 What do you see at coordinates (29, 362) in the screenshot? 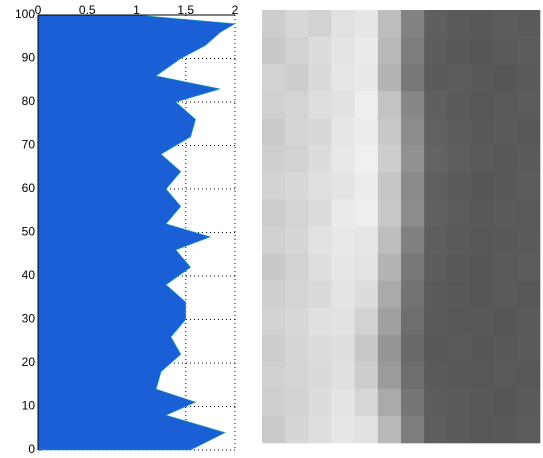
I see `y-tick-label: 20` at bounding box center [29, 362].